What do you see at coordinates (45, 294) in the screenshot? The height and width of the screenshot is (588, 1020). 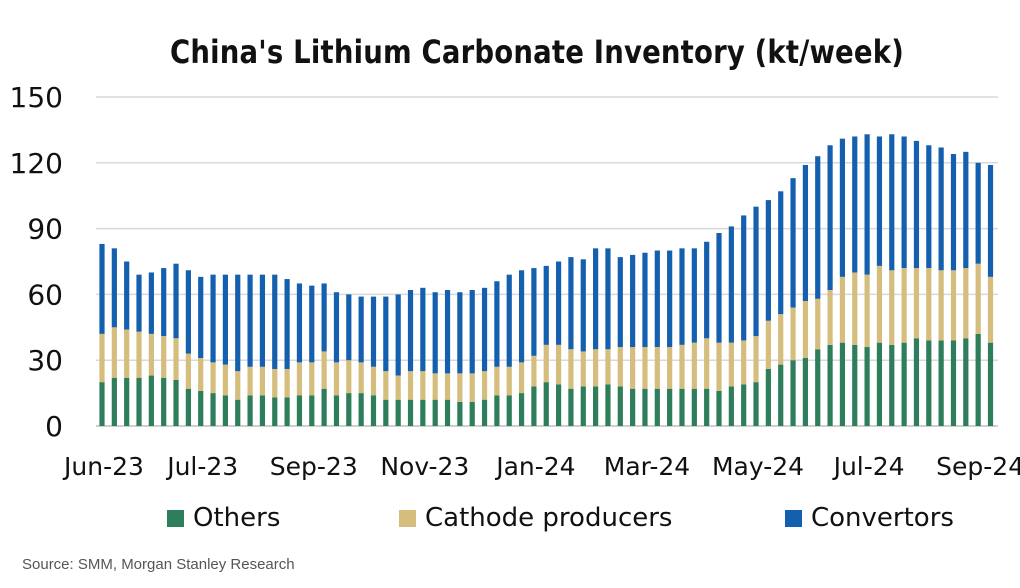 I see `y-tick-label-60: 60` at bounding box center [45, 294].